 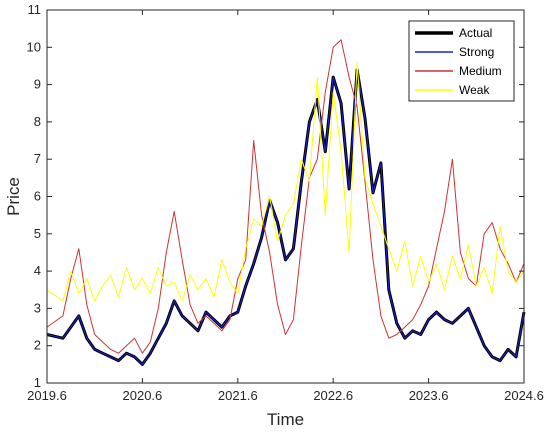 I want to click on x-tick-label: 2024.6, so click(x=524, y=395).